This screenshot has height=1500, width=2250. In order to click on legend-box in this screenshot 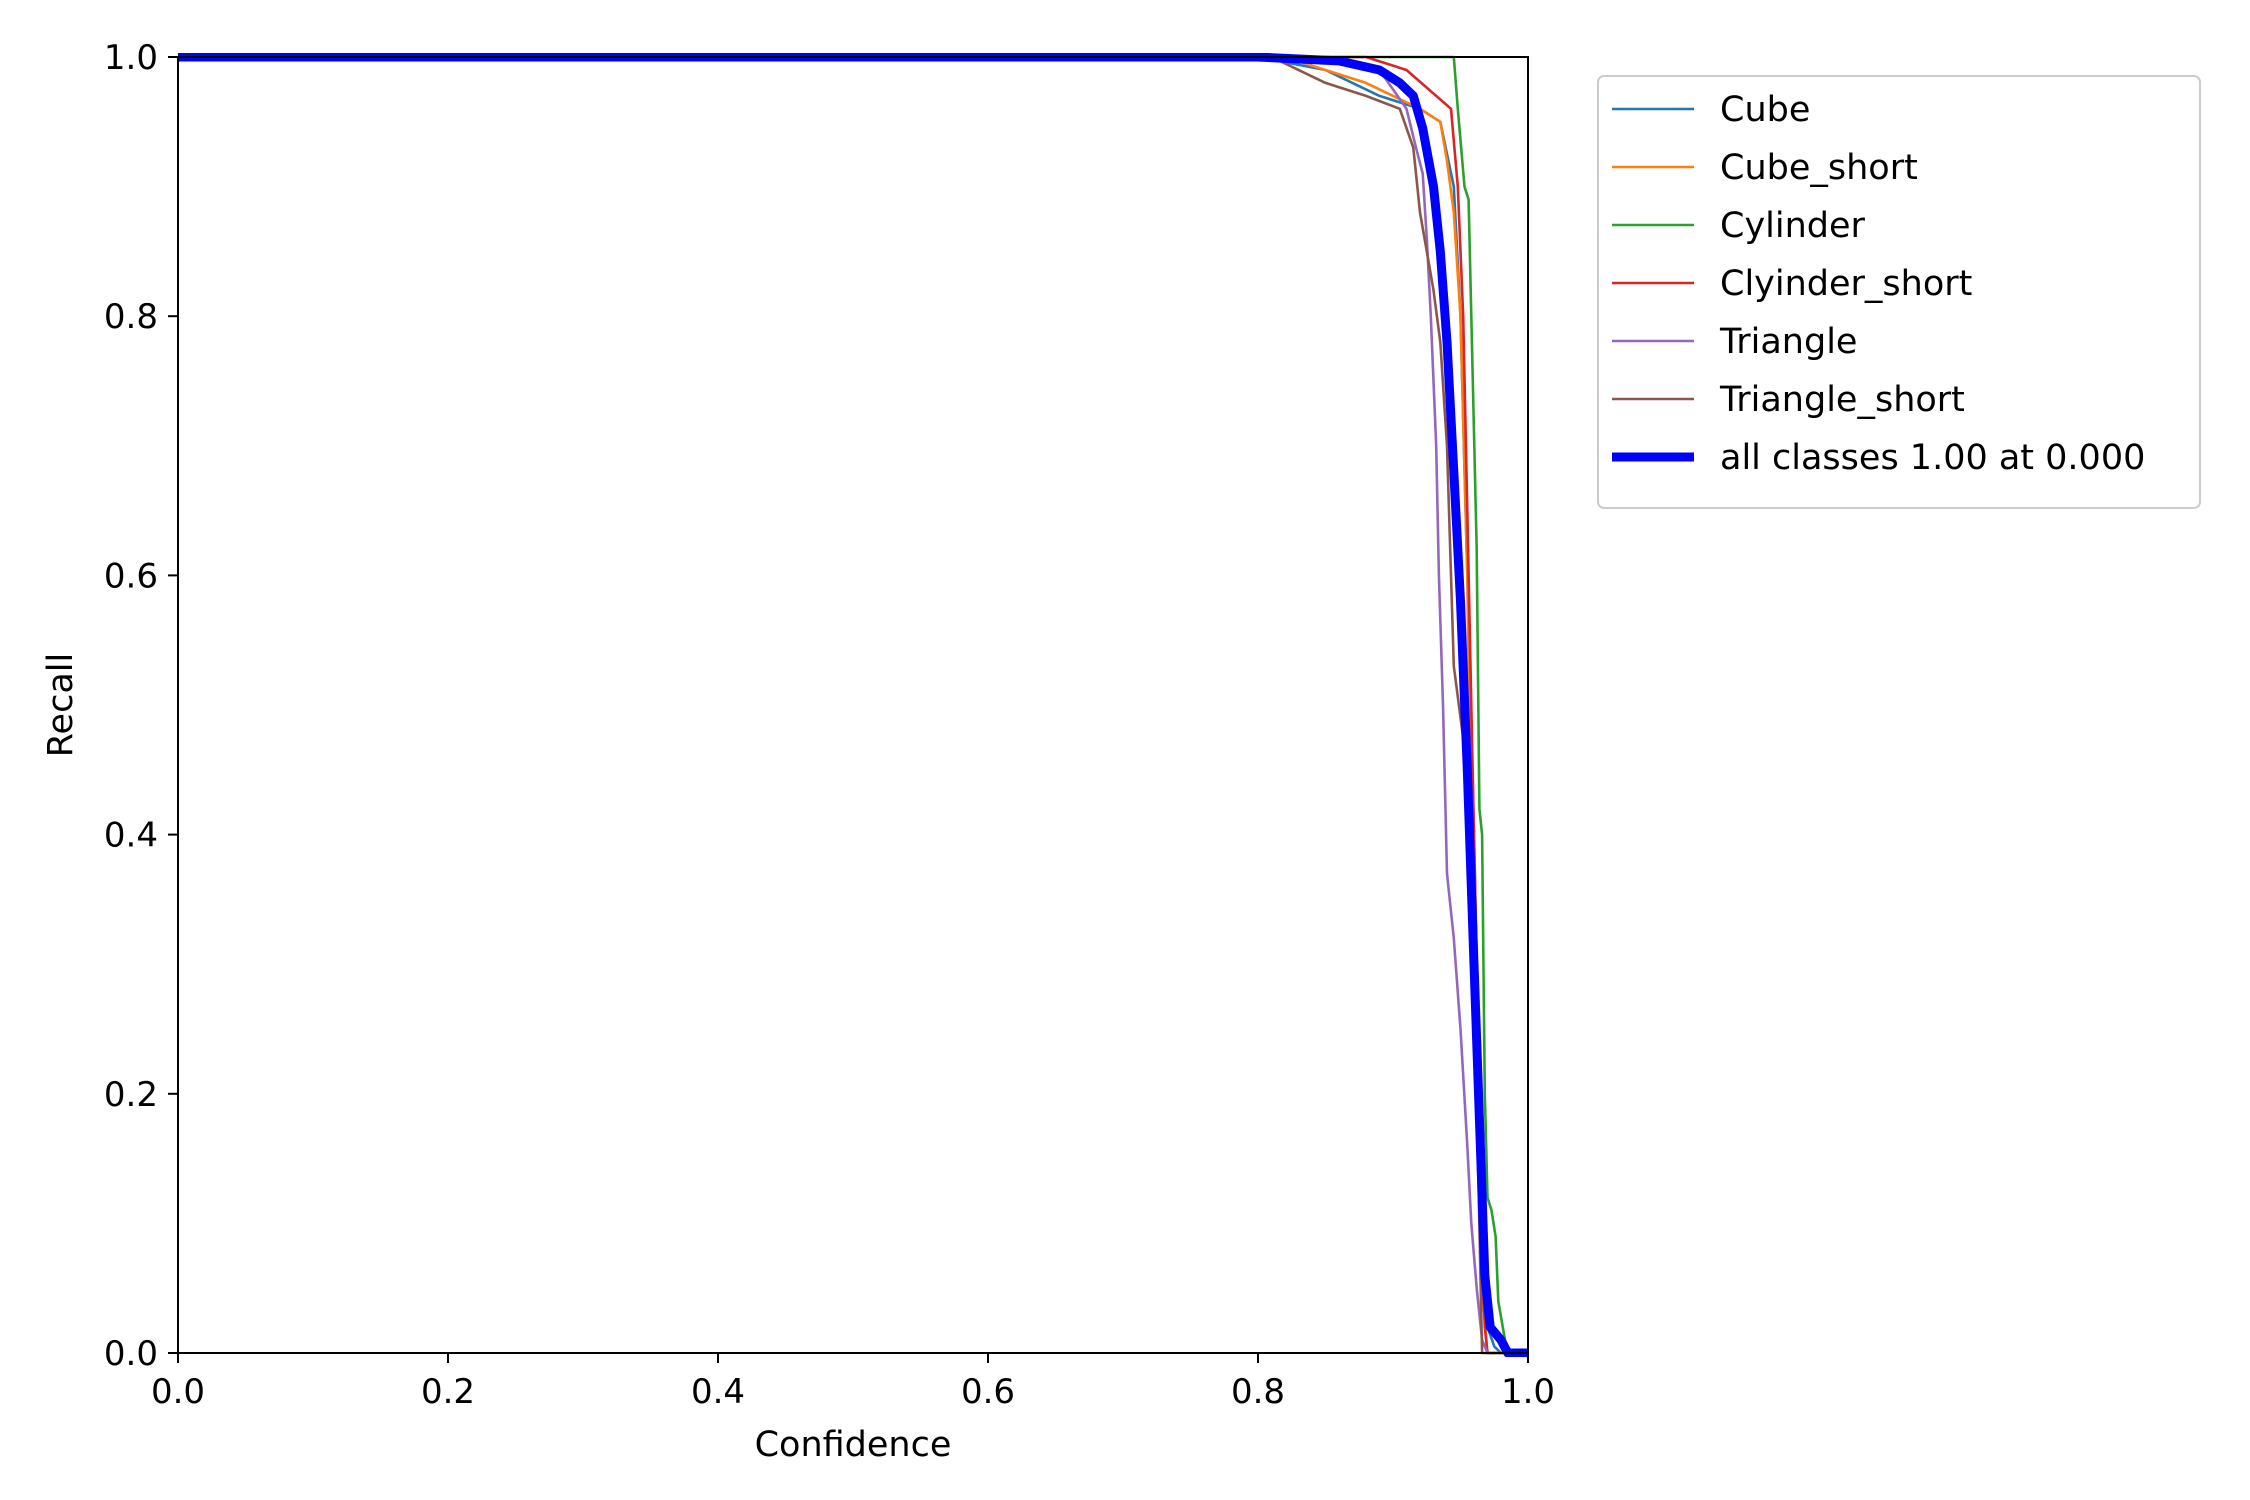, I will do `click(1899, 292)`.